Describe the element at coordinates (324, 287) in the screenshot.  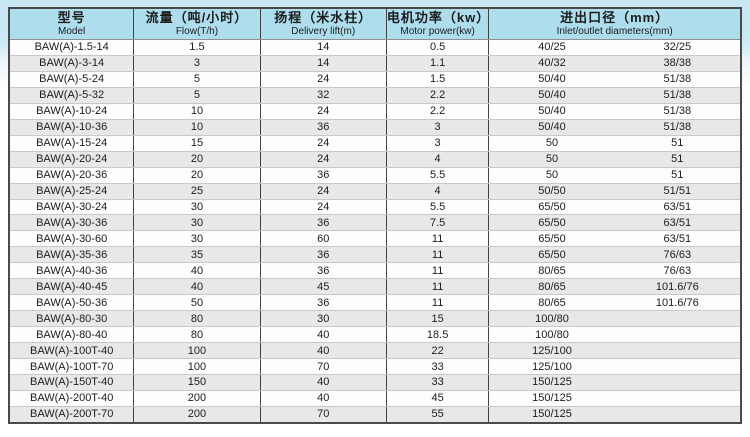
I see `delivery-lift-cell: 45` at that location.